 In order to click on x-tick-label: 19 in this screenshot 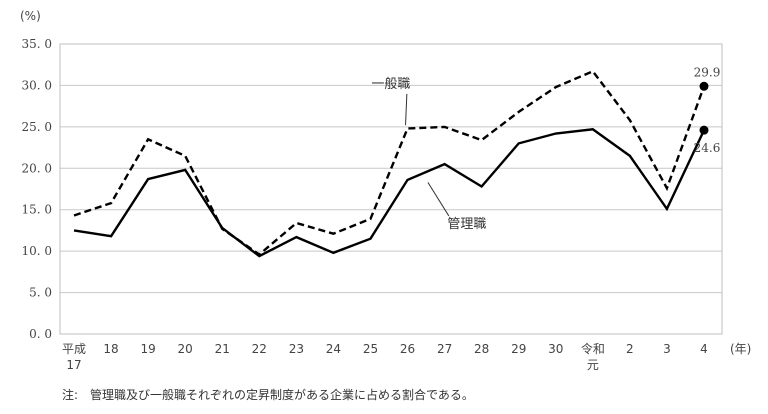, I will do `click(147, 349)`.